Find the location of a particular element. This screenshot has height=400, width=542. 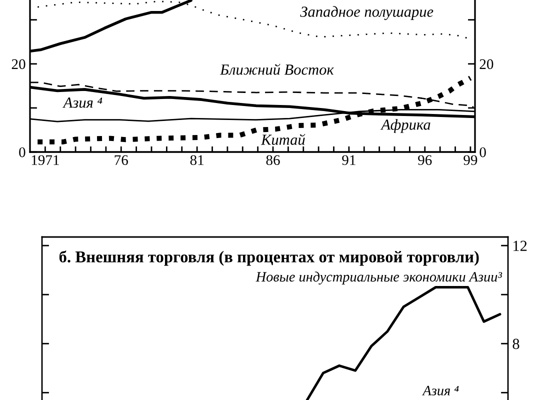

x-tick-label: 91 is located at coordinates (349, 160).